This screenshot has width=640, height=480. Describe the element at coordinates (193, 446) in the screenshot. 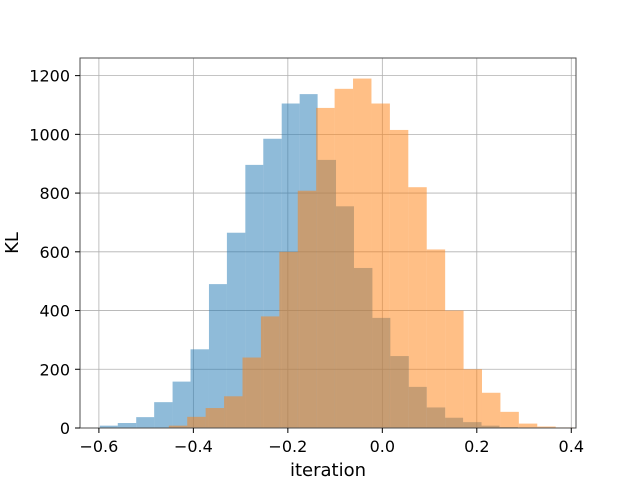

I see `x-tick-label: −0.4` at that location.